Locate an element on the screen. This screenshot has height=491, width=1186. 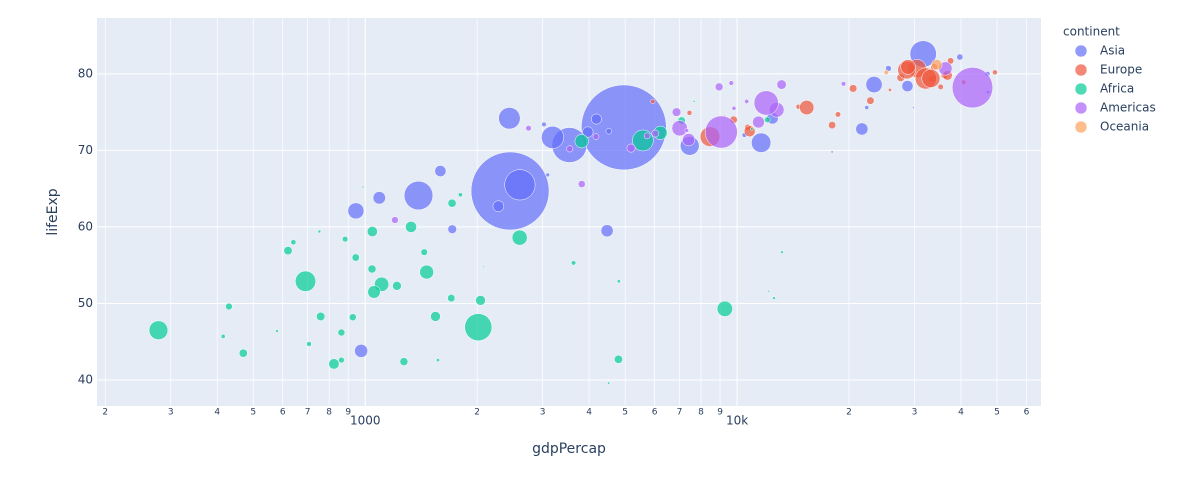
legend-label: Americas is located at coordinates (1128, 108).